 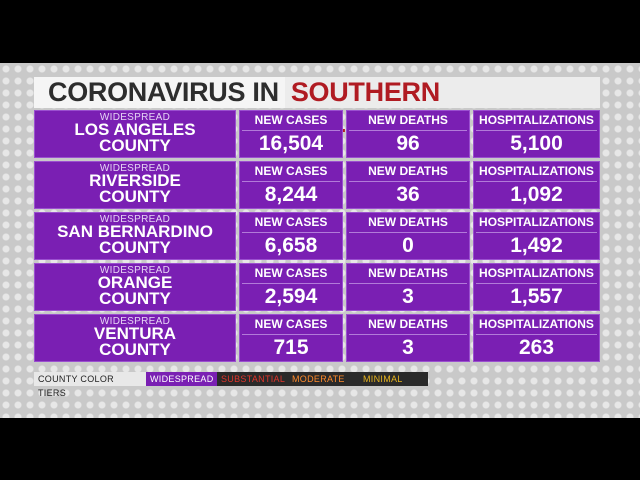 I want to click on hospitalizations-cell: HOSPITALIZATIONS 1,492, so click(x=536, y=236).